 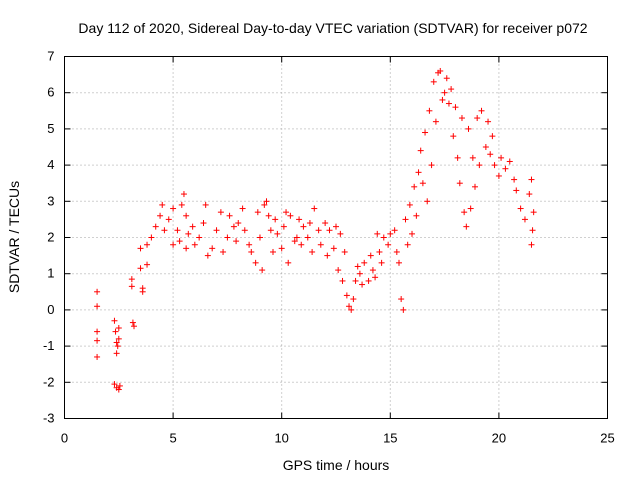 What do you see at coordinates (281, 438) in the screenshot?
I see `x-tick-label: 10` at bounding box center [281, 438].